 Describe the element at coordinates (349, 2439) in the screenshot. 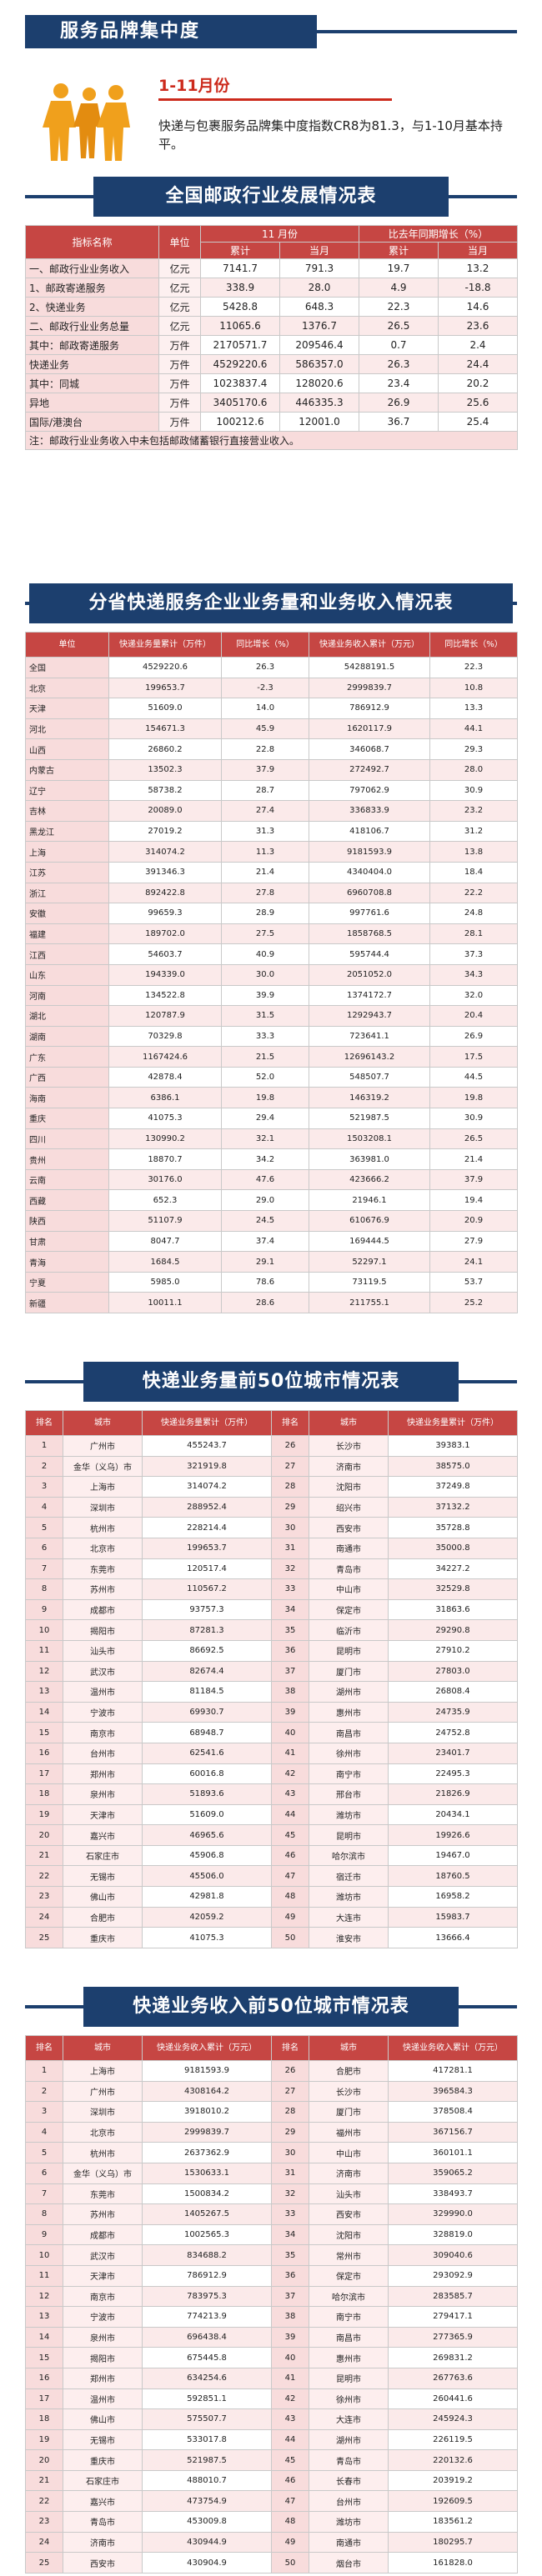

I see `city-cell: 湖州市` at that location.